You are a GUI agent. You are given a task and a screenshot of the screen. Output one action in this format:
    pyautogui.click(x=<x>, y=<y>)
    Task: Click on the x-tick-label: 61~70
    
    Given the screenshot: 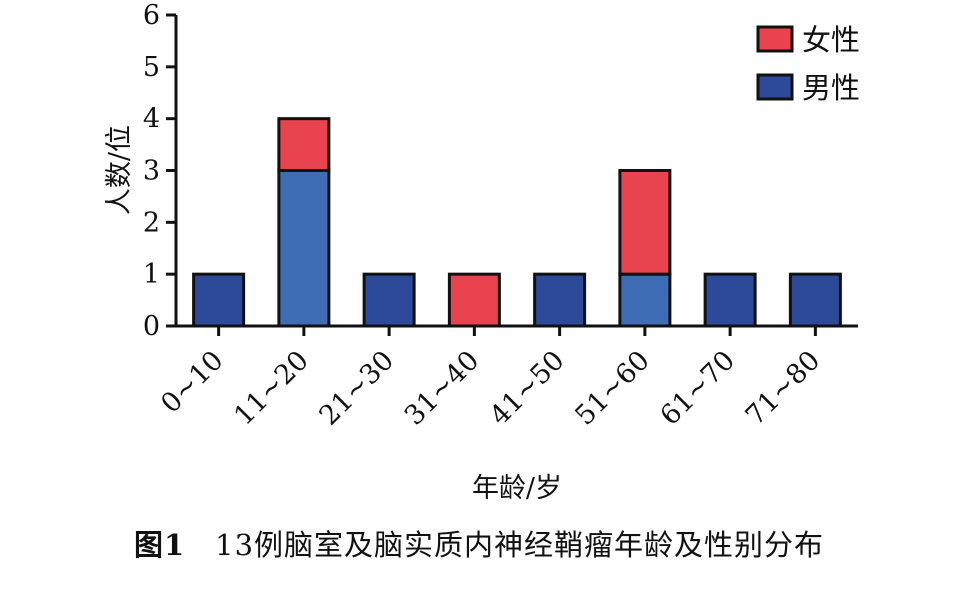 What is the action you would take?
    pyautogui.click(x=698, y=388)
    